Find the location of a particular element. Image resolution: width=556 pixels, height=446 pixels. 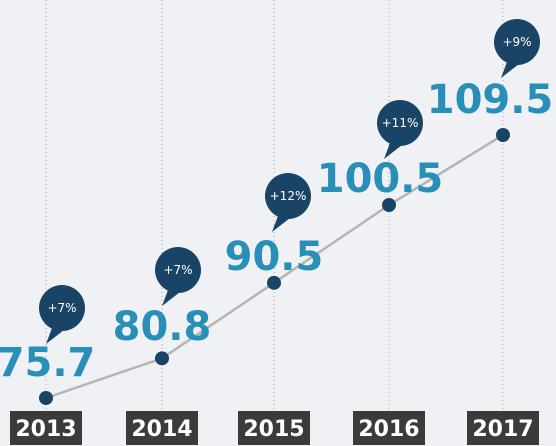

growth-bubble-tail-2015 is located at coordinates (281, 224).